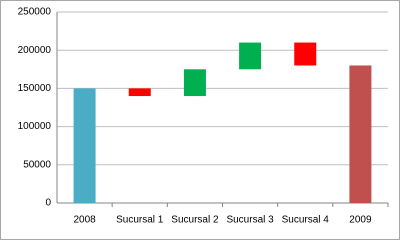 The height and width of the screenshot is (240, 400). What do you see at coordinates (360, 220) in the screenshot?
I see `x-tick-label: 2009` at bounding box center [360, 220].